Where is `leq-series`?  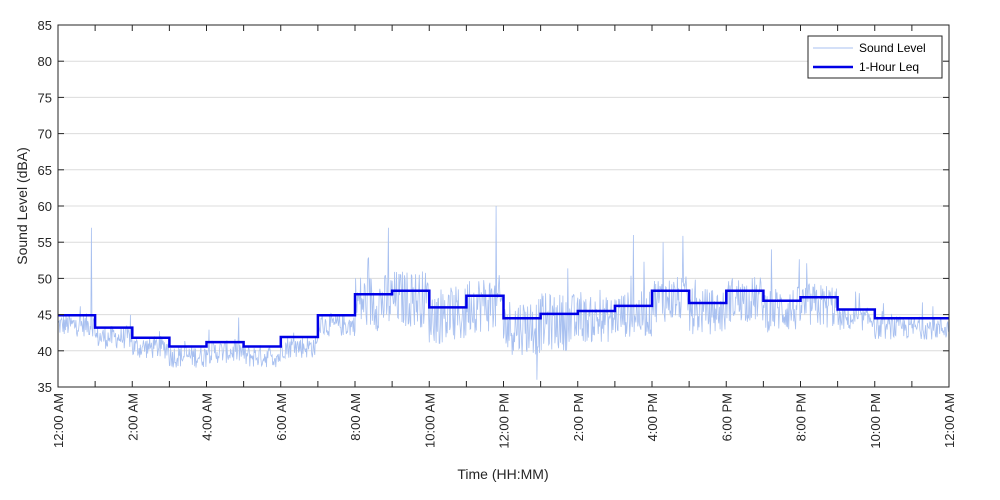 leq-series is located at coordinates (503, 318).